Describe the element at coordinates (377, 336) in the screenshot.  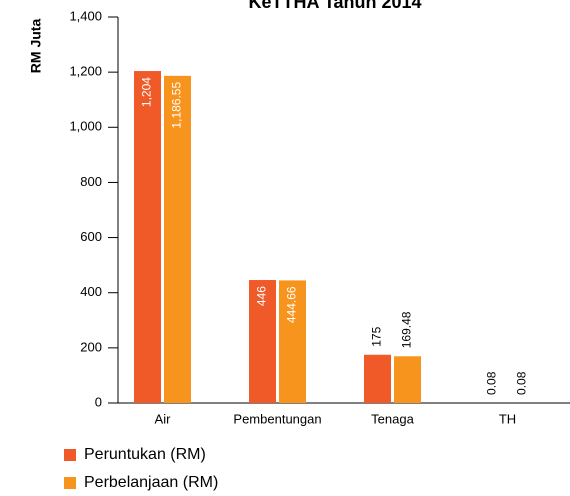
I see `value-label: 175` at that location.